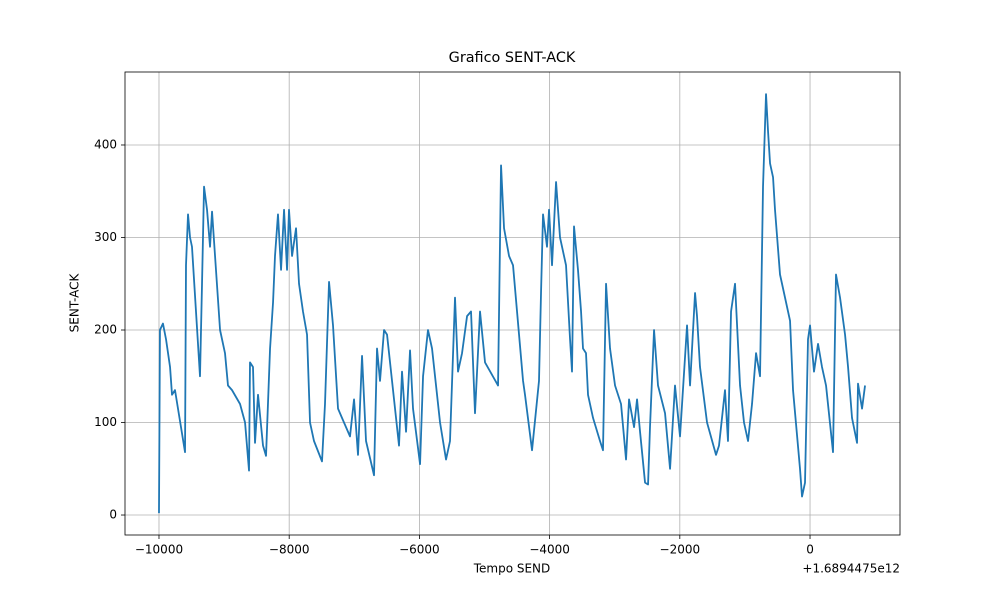 This screenshot has width=1000, height=600. I want to click on x-axis-label: Tempo SEND, so click(512, 569).